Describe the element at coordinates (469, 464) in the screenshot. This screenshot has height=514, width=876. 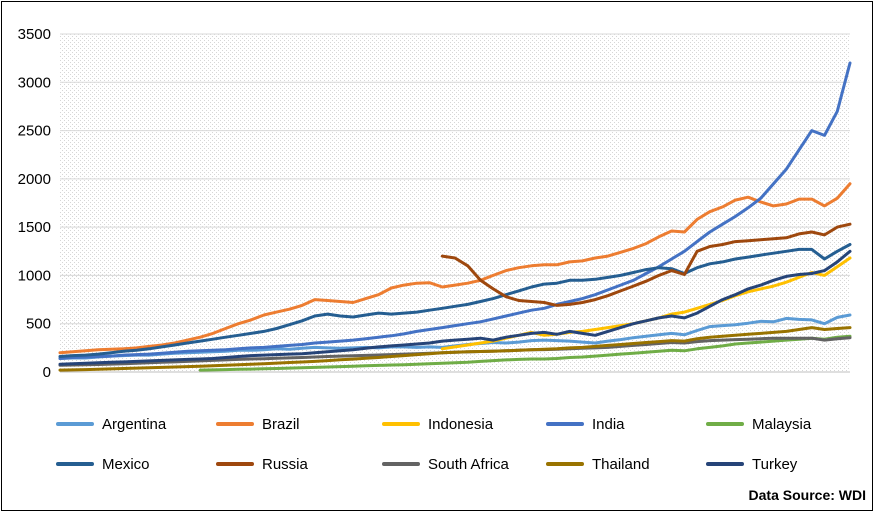
I see `legend-label-south-africa: South Africa` at that location.